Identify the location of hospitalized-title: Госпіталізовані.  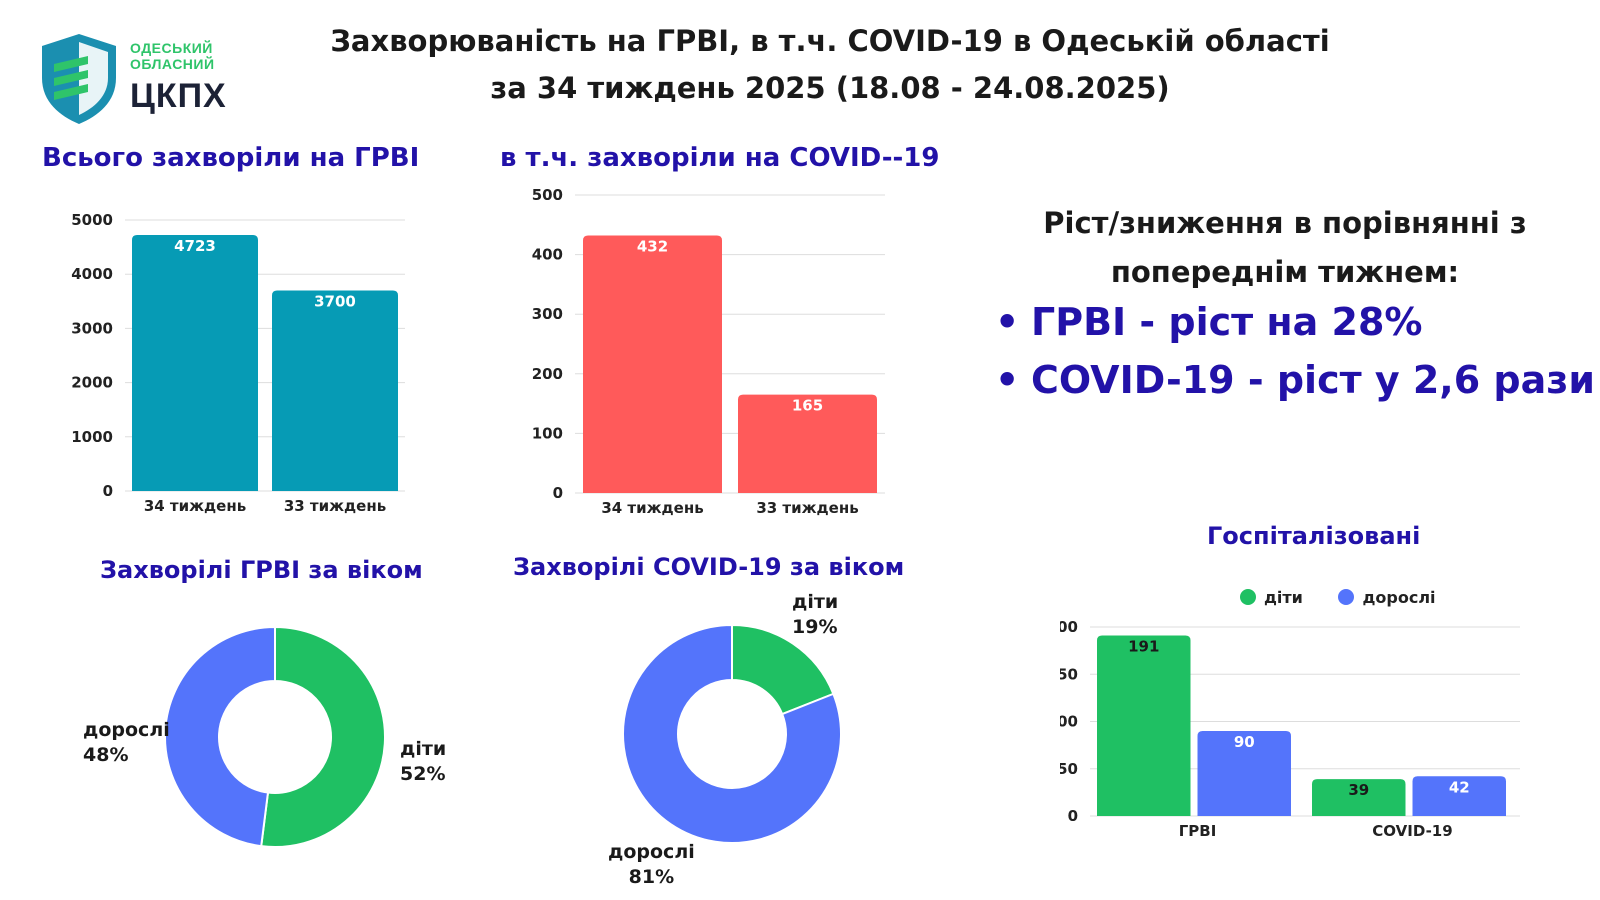
(1314, 536).